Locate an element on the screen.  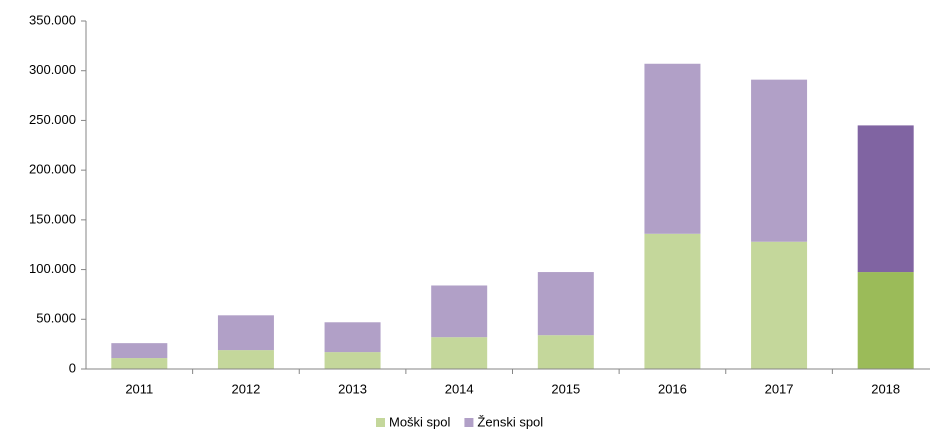
x-tick-label: 2013 is located at coordinates (352, 388).